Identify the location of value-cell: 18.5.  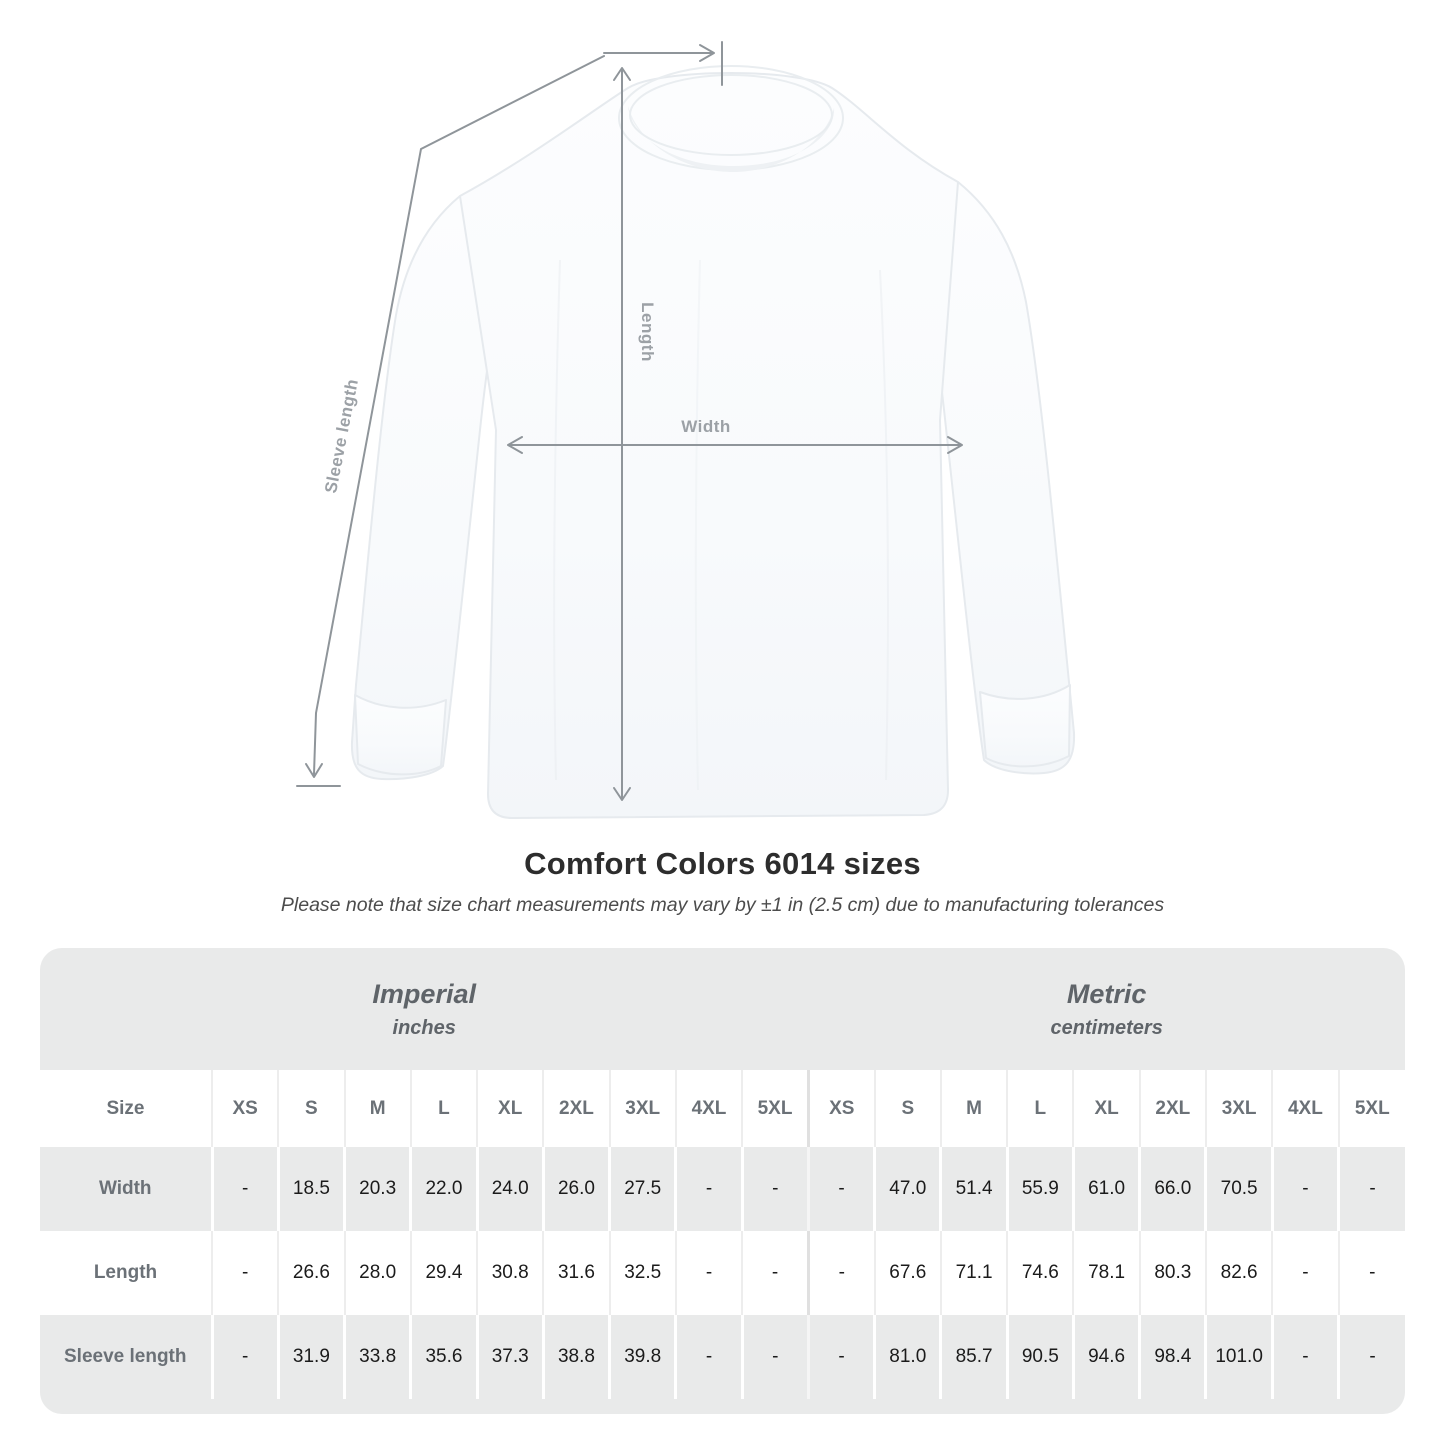
(310, 1189).